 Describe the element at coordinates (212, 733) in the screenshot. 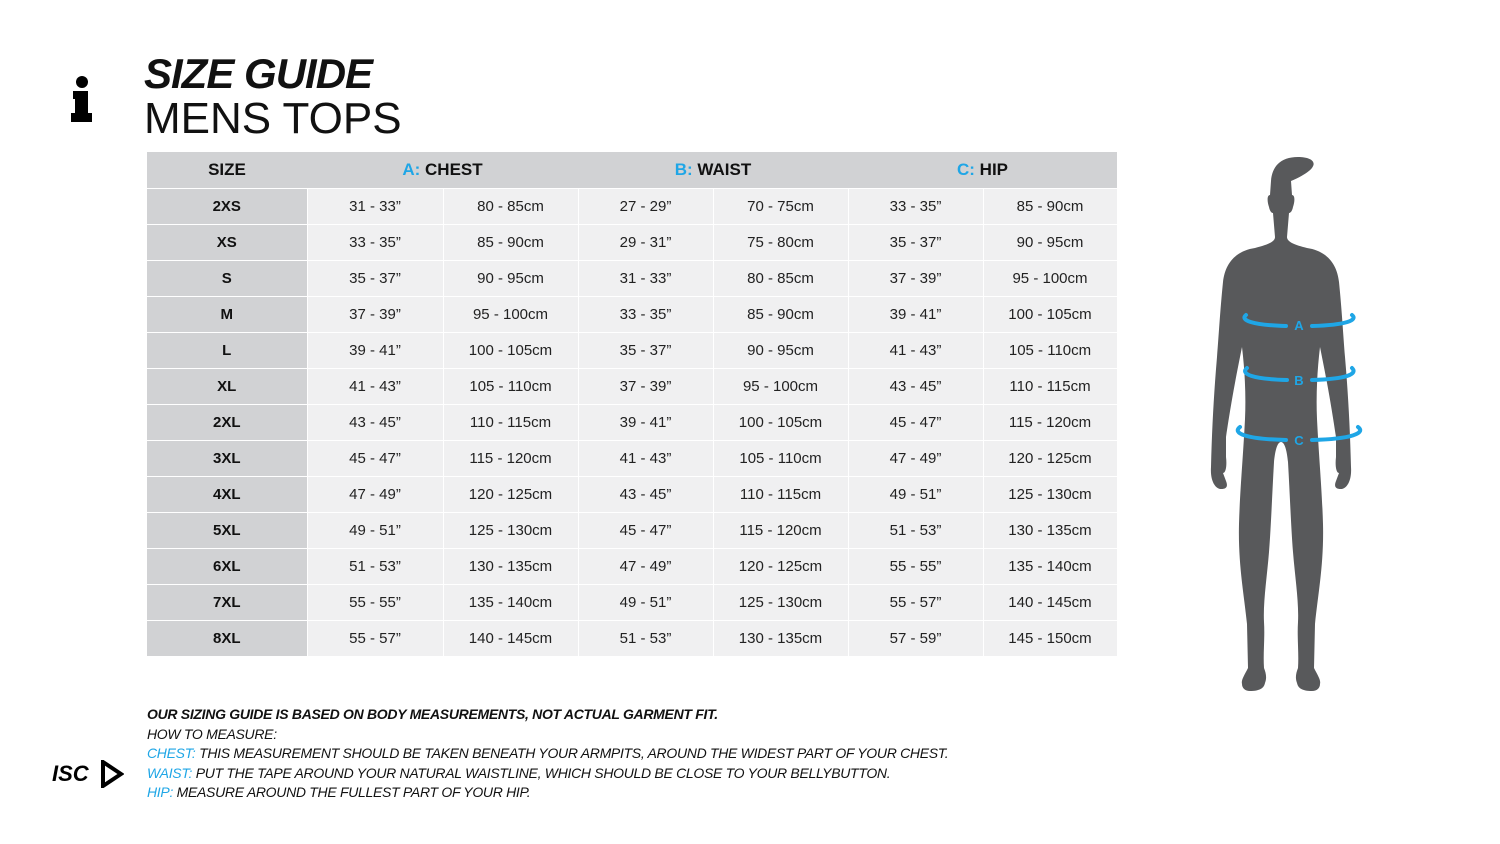

I see `how-to-measure: HOW TO MEASURE:` at that location.